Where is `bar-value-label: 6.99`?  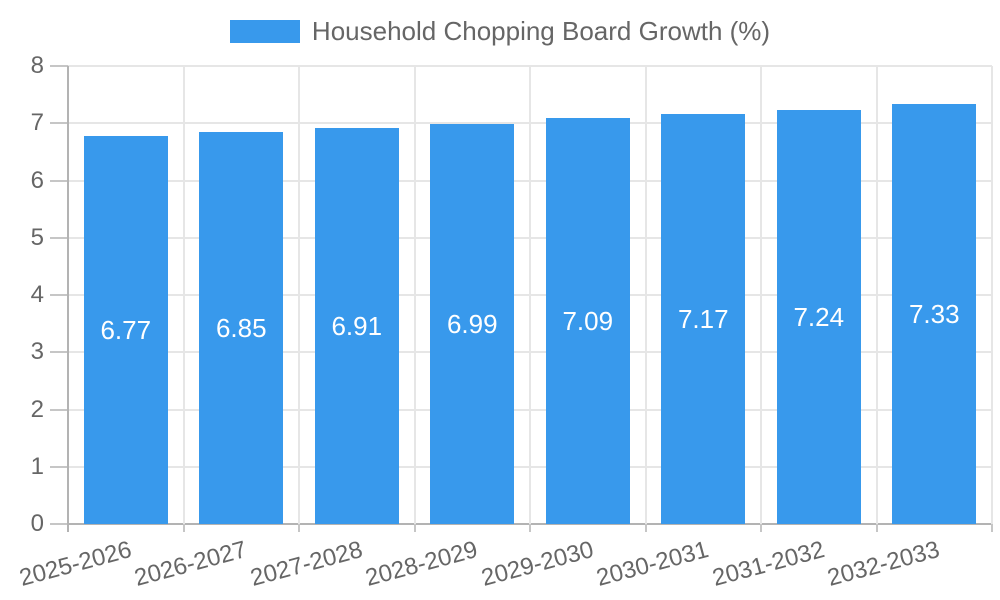 bar-value-label: 6.99 is located at coordinates (472, 323).